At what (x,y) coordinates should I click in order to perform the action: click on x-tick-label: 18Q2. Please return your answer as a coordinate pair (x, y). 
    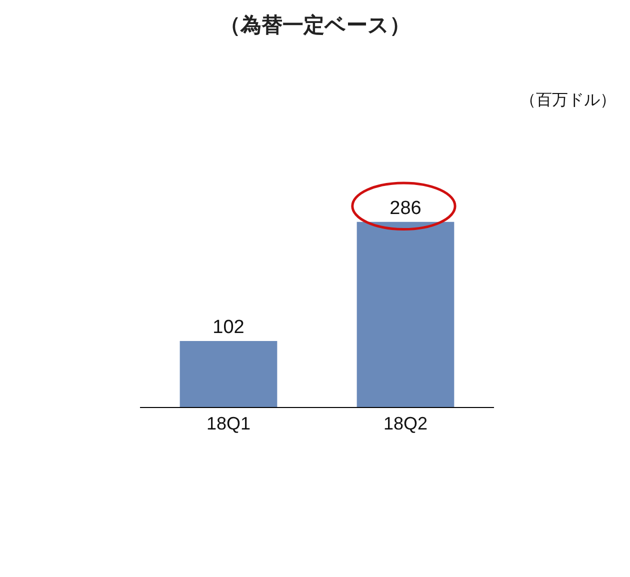
    Looking at the image, I should click on (405, 424).